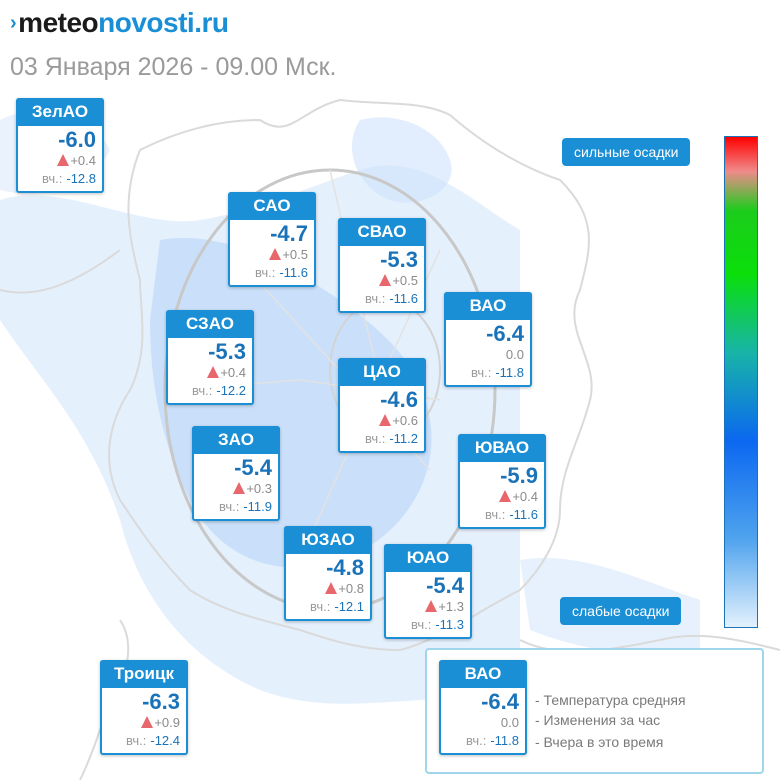  Describe the element at coordinates (519, 475) in the screenshot. I see `district-temperature: -5.9` at that location.